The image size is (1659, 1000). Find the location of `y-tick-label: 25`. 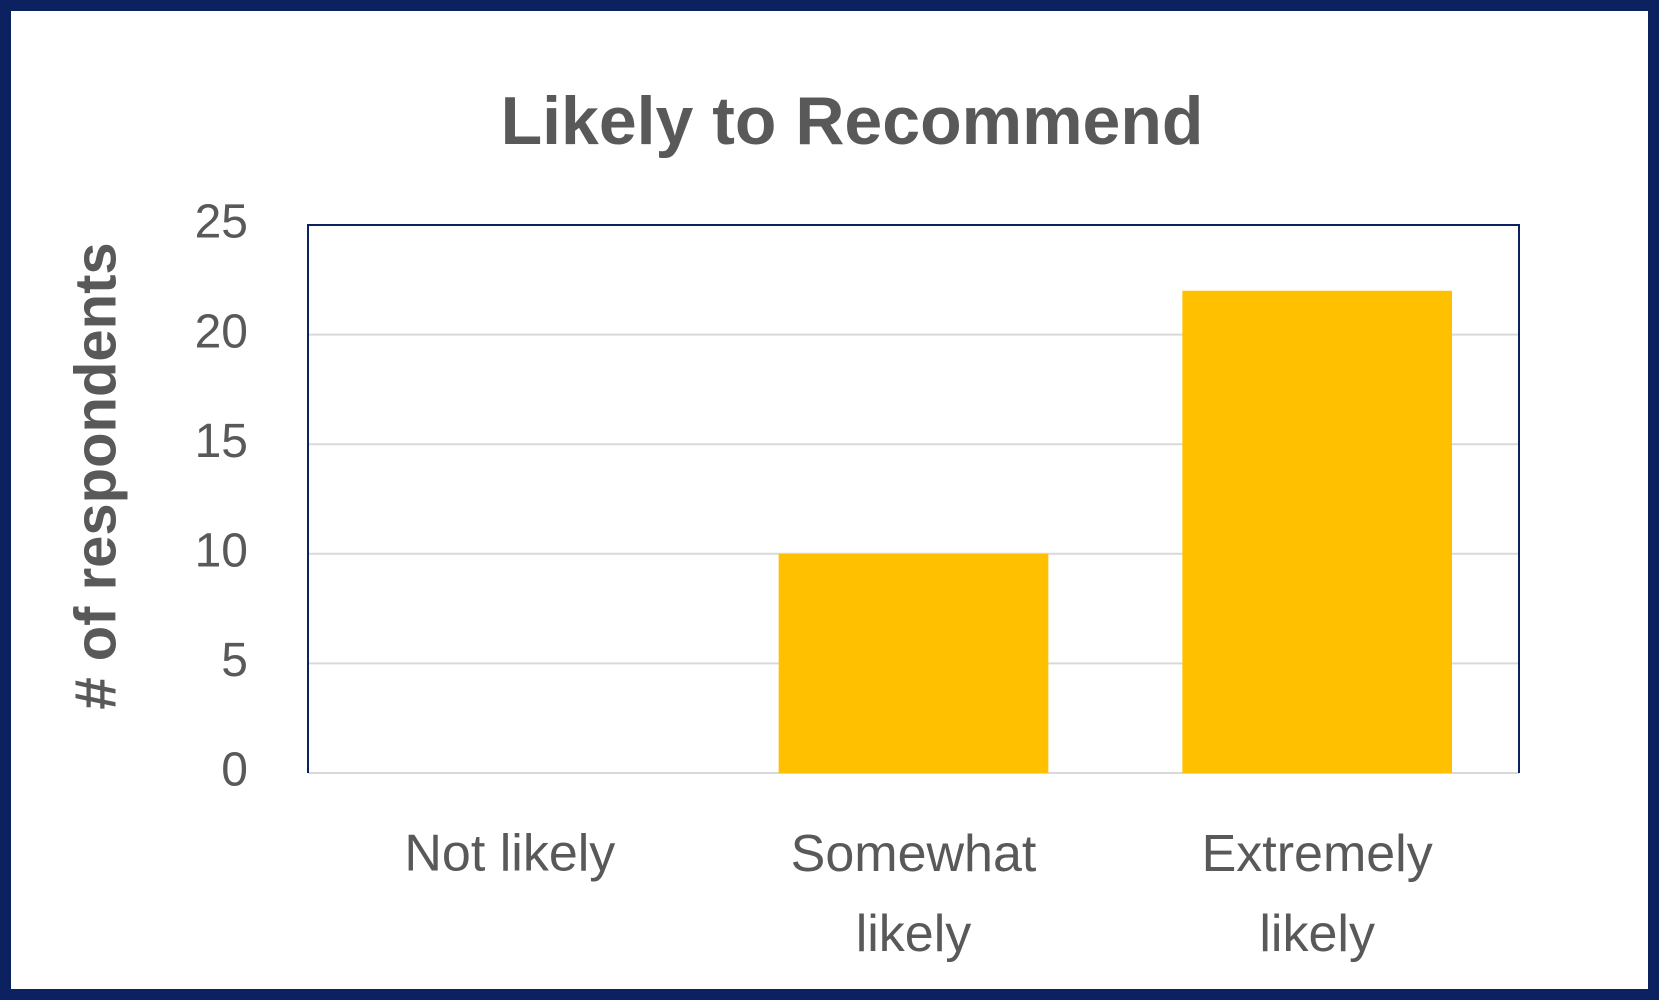

y-tick-label: 25 is located at coordinates (221, 222).